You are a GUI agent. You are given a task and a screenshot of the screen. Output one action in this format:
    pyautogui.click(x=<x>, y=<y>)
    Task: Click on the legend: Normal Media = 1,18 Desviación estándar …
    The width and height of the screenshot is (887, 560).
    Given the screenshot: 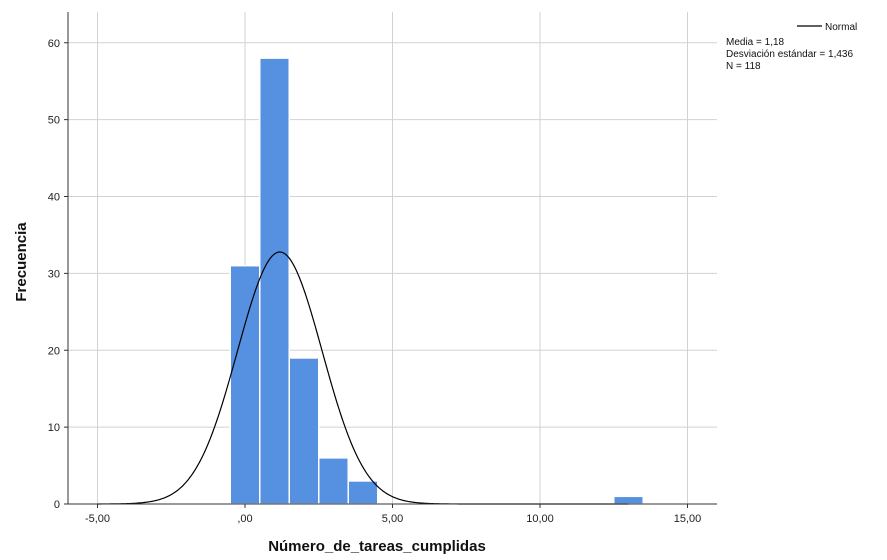 What is the action you would take?
    pyautogui.click(x=791, y=47)
    